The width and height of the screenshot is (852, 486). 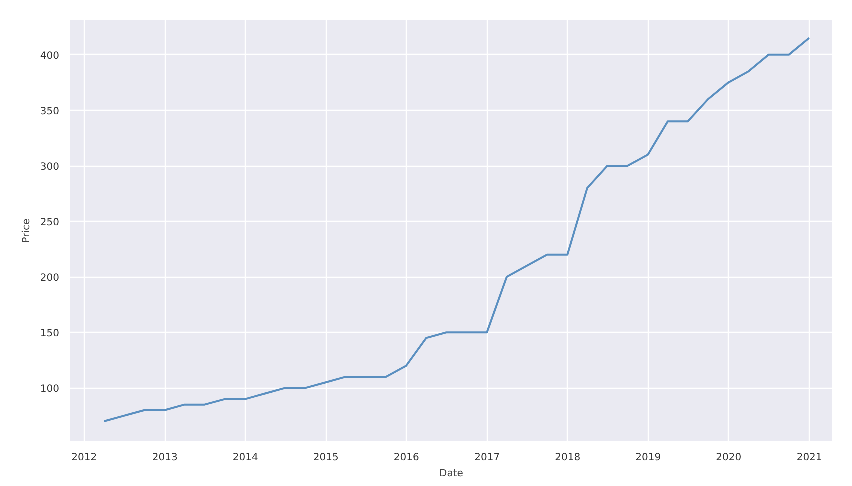 What do you see at coordinates (729, 458) in the screenshot?
I see `x-tick-label: 2020` at bounding box center [729, 458].